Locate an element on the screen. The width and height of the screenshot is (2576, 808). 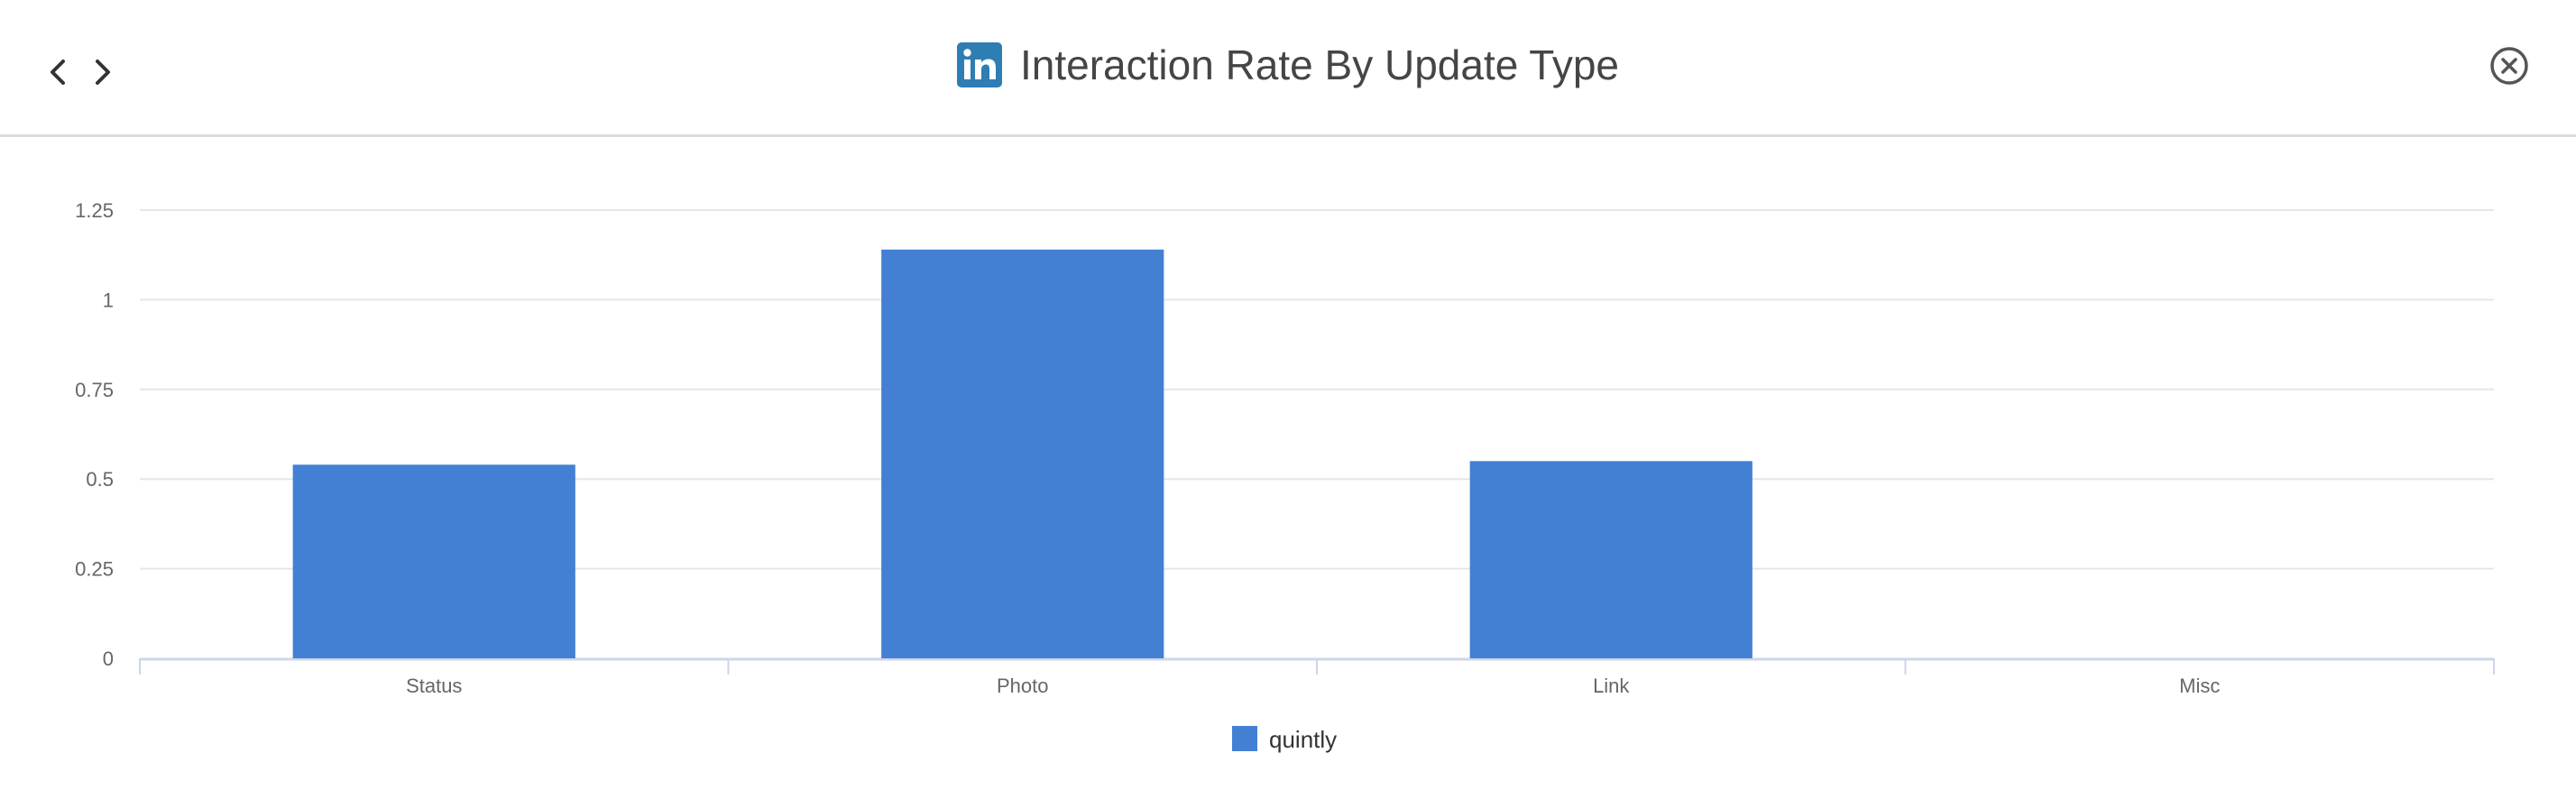
previous-button is located at coordinates (58, 72).